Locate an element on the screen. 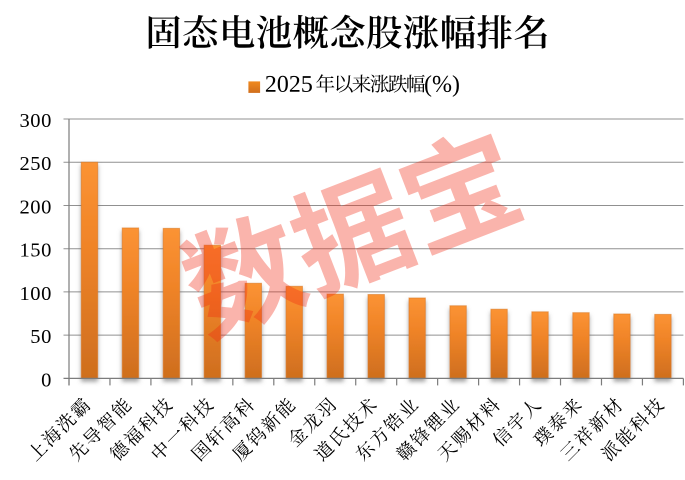  svg-text: 50 is located at coordinates (41, 337).